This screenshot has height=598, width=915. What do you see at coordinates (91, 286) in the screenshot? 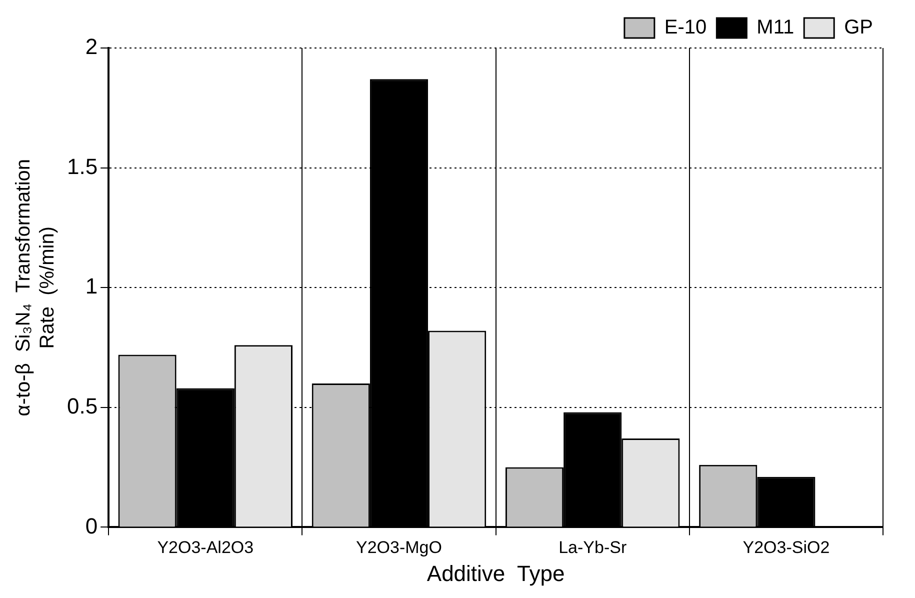
I see `y-tick-label: 1` at bounding box center [91, 286].